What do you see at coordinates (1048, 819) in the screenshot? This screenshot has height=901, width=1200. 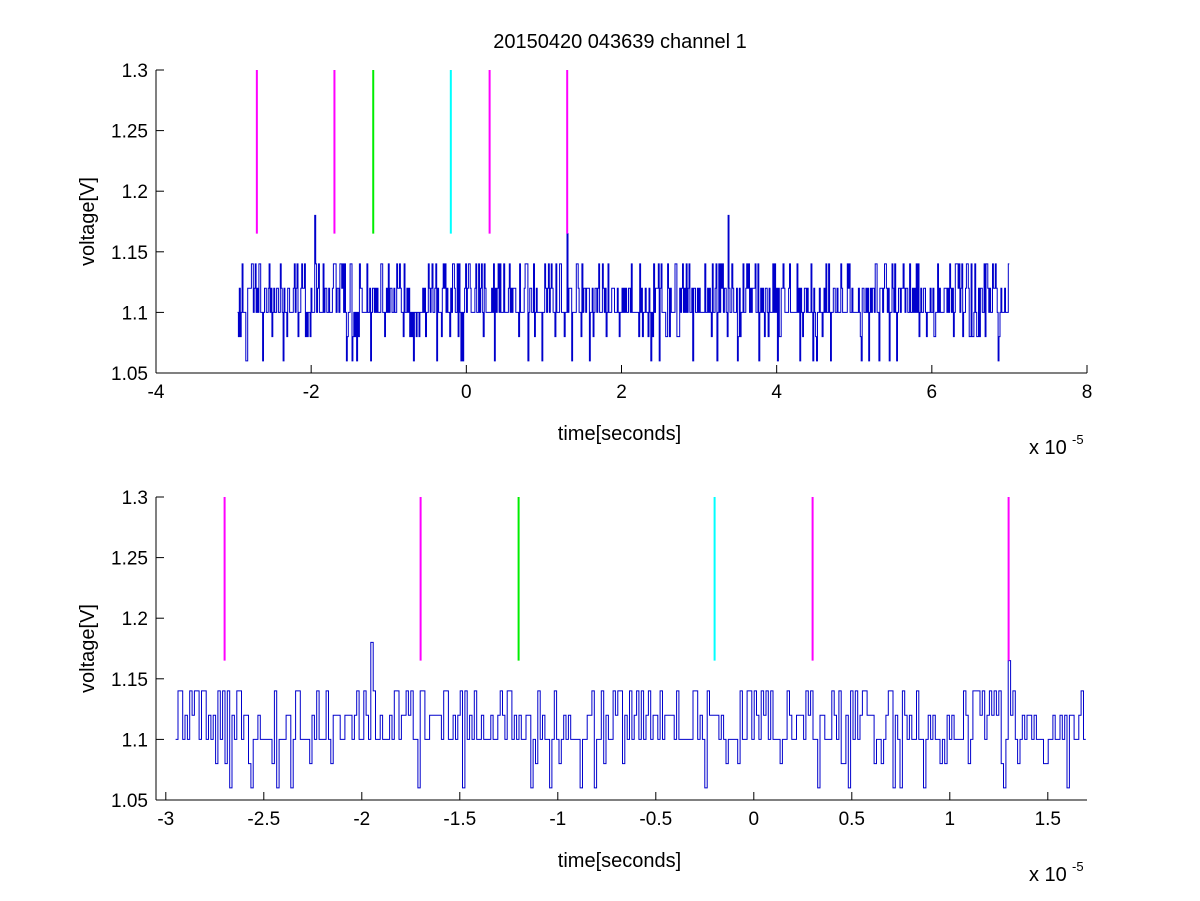 I see `x-tick-label: 1.5` at bounding box center [1048, 819].